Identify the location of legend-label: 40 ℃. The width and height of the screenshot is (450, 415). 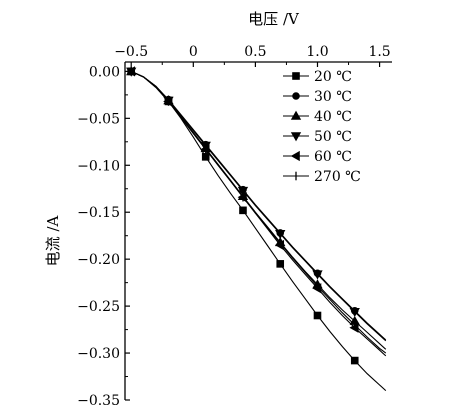
(333, 117).